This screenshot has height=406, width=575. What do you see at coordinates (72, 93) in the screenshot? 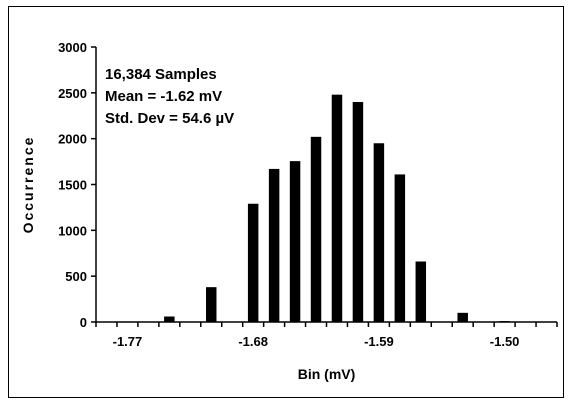
I see `y-tick-label: 2500` at bounding box center [72, 93].